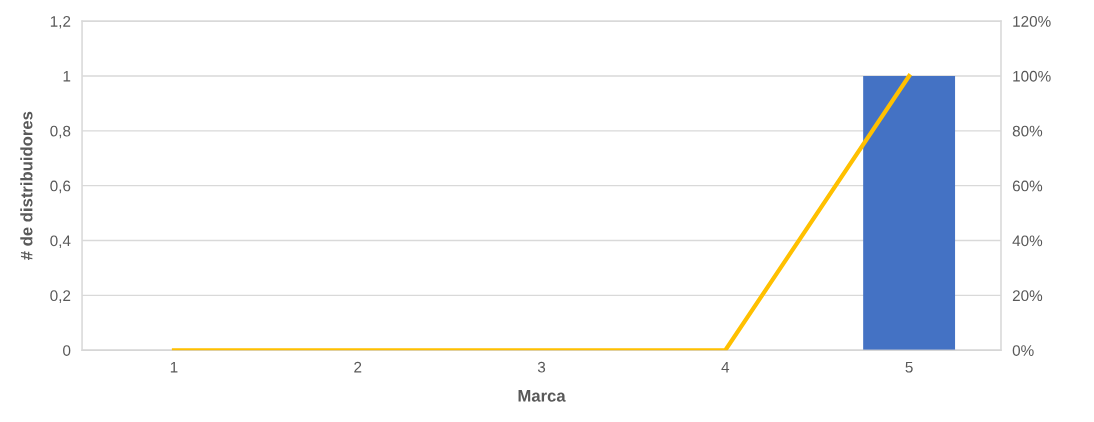 Image resolution: width=1094 pixels, height=422 pixels. Describe the element at coordinates (67, 350) in the screenshot. I see `y-tick-label: 0` at that location.